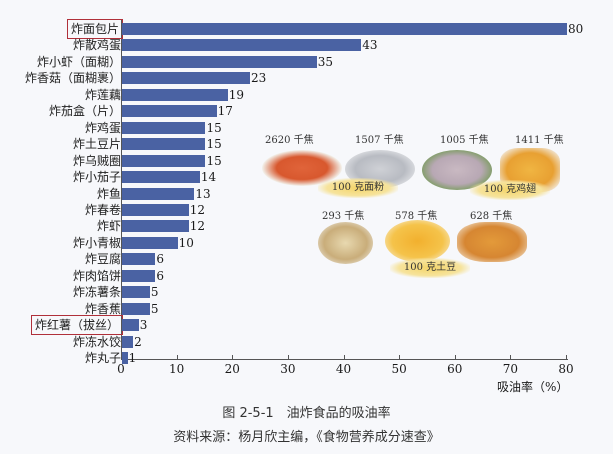 The height and width of the screenshot is (454, 613). Describe the element at coordinates (306, 325) in the screenshot. I see `bar-row: 炸红薯（拔丝） 3` at that location.